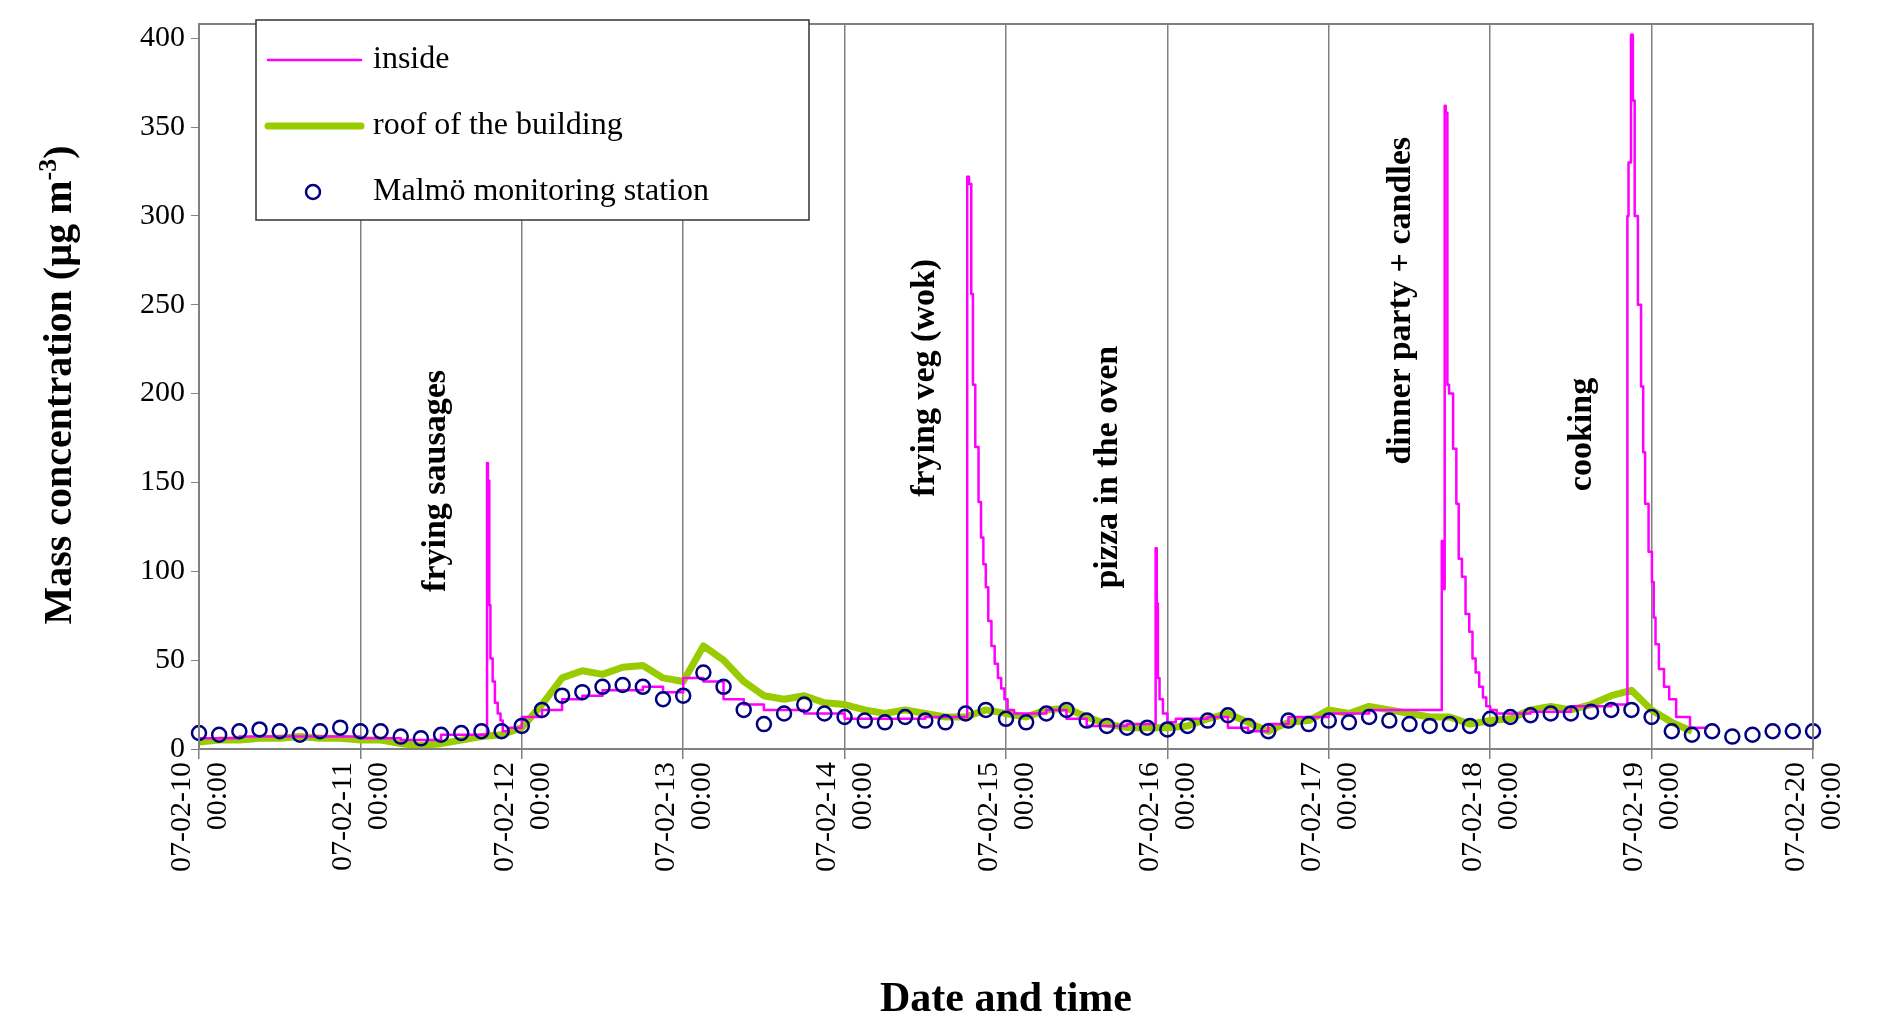 This screenshot has width=1888, height=1031. What do you see at coordinates (520, 817) in the screenshot?
I see `x-tick-label: 07-02-12 00:00` at bounding box center [520, 817].